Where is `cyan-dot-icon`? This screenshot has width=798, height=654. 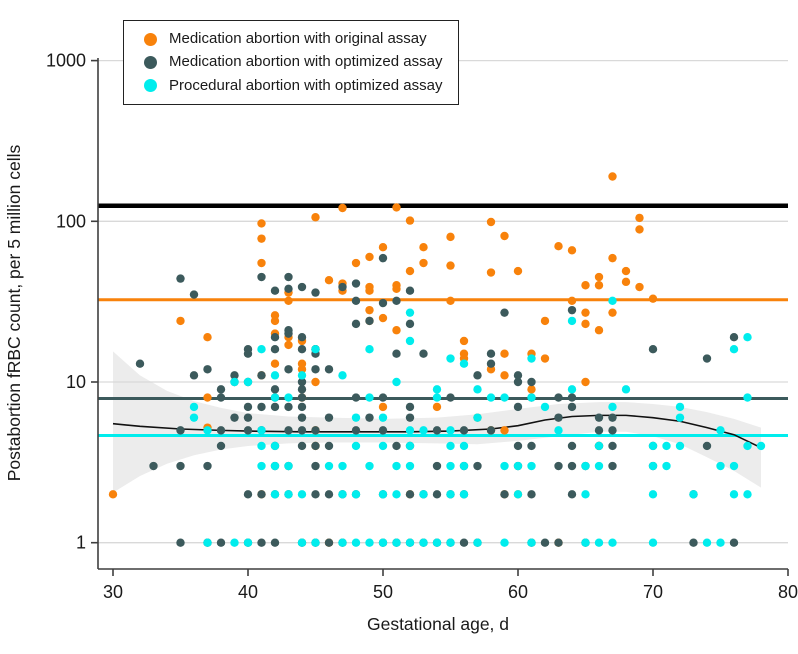 cyan-dot-icon is located at coordinates (150, 86).